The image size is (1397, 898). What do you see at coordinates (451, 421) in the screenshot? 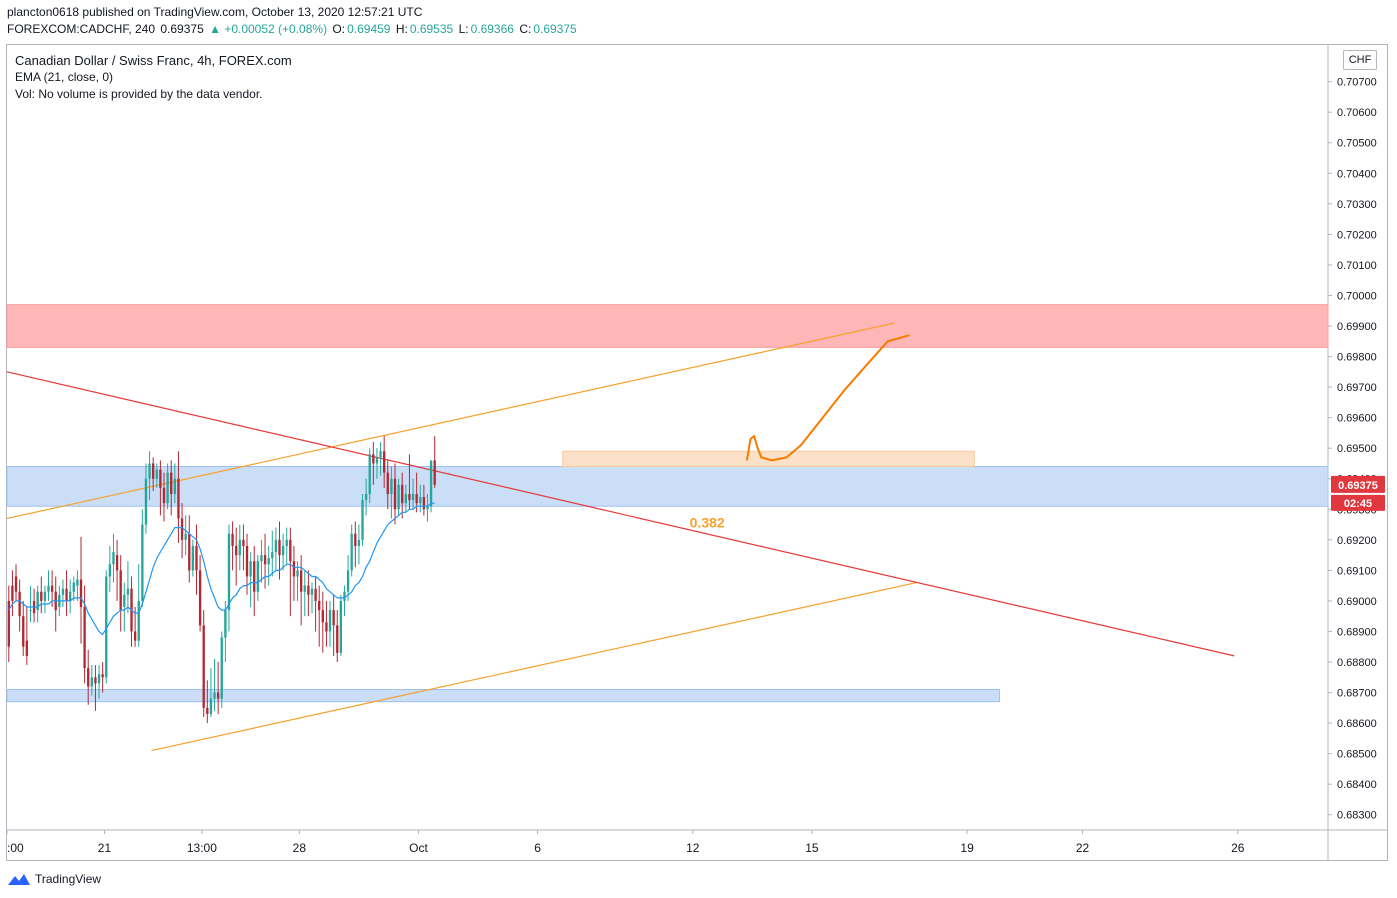
I see `orange-upper-trend` at bounding box center [451, 421].